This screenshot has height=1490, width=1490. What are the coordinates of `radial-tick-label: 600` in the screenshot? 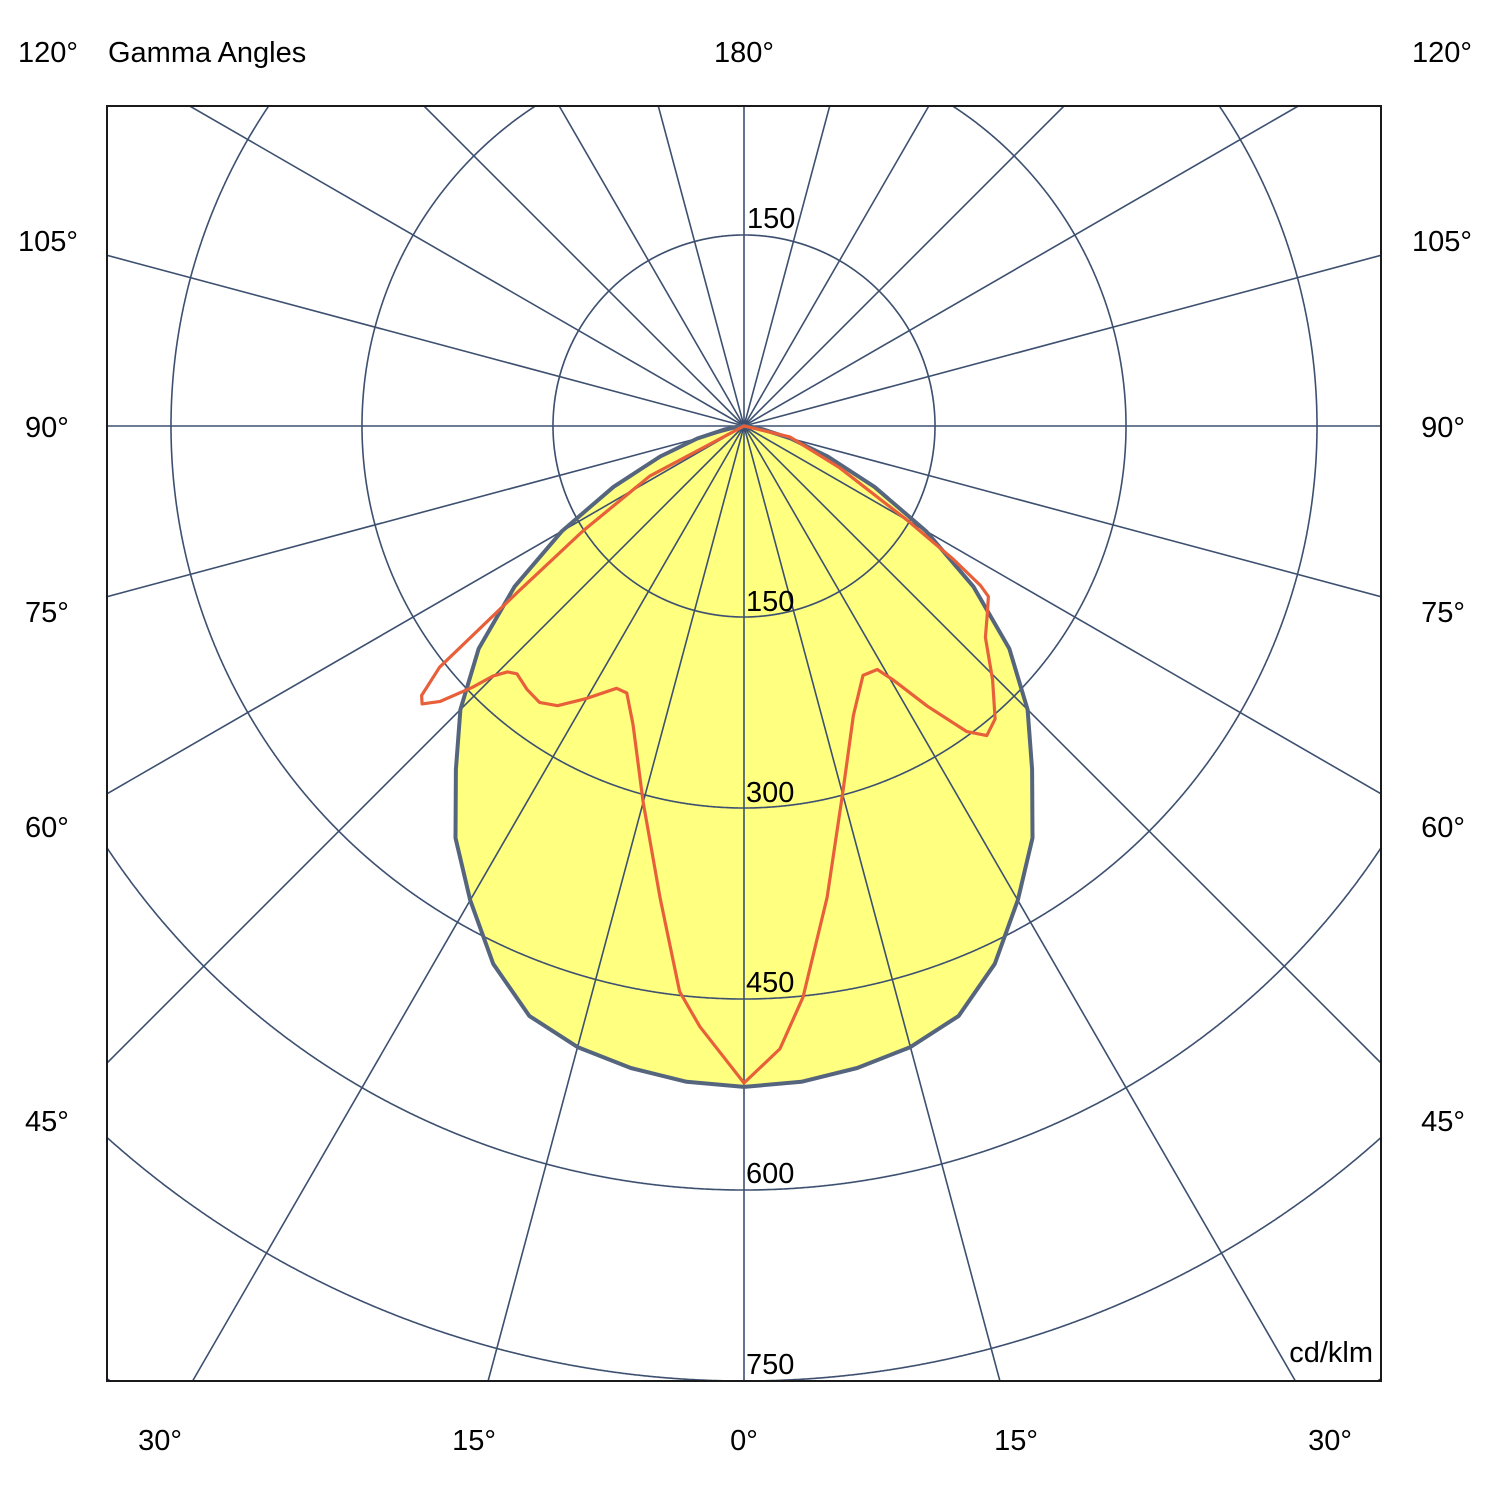 It's located at (770, 1174).